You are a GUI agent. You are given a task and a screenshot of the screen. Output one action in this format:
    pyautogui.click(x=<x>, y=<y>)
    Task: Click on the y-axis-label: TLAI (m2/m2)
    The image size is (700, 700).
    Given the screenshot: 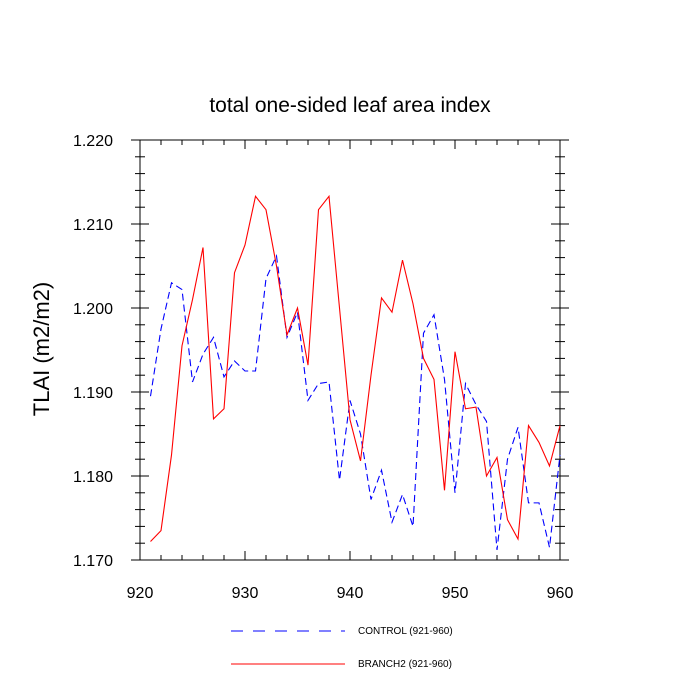 What is the action you would take?
    pyautogui.click(x=41, y=349)
    